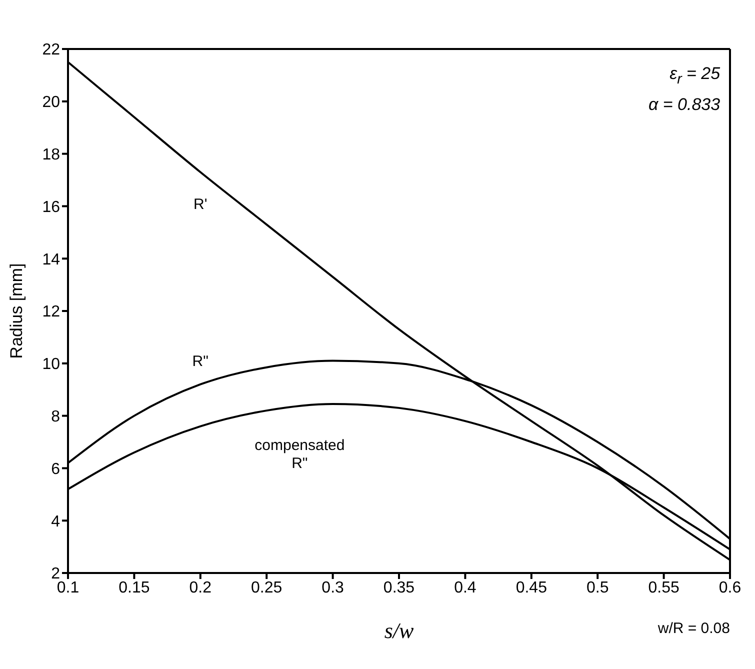 Image resolution: width=755 pixels, height=669 pixels. Describe the element at coordinates (266, 587) in the screenshot. I see `x-tick-label: 0.25` at that location.